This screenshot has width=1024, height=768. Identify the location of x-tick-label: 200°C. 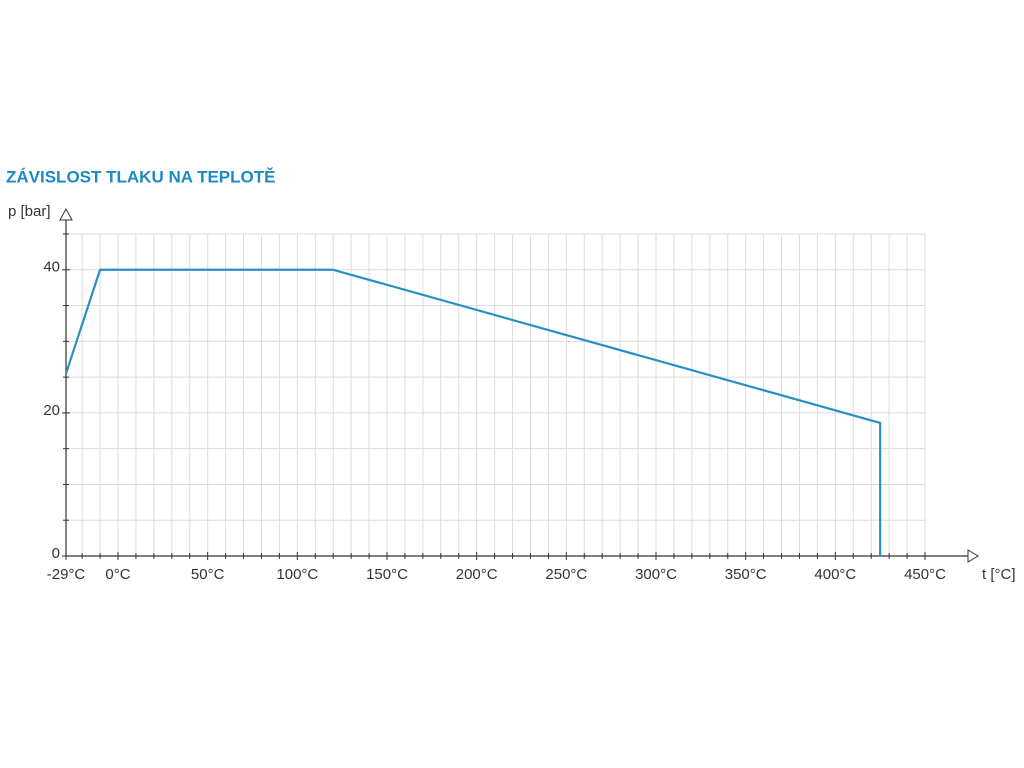
(477, 574).